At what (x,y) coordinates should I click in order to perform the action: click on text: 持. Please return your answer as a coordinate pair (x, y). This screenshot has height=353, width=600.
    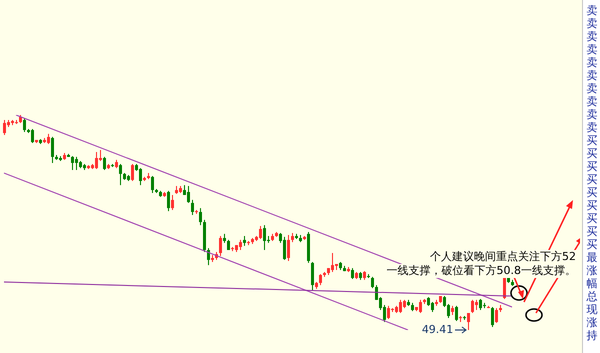
    Looking at the image, I should click on (592, 335).